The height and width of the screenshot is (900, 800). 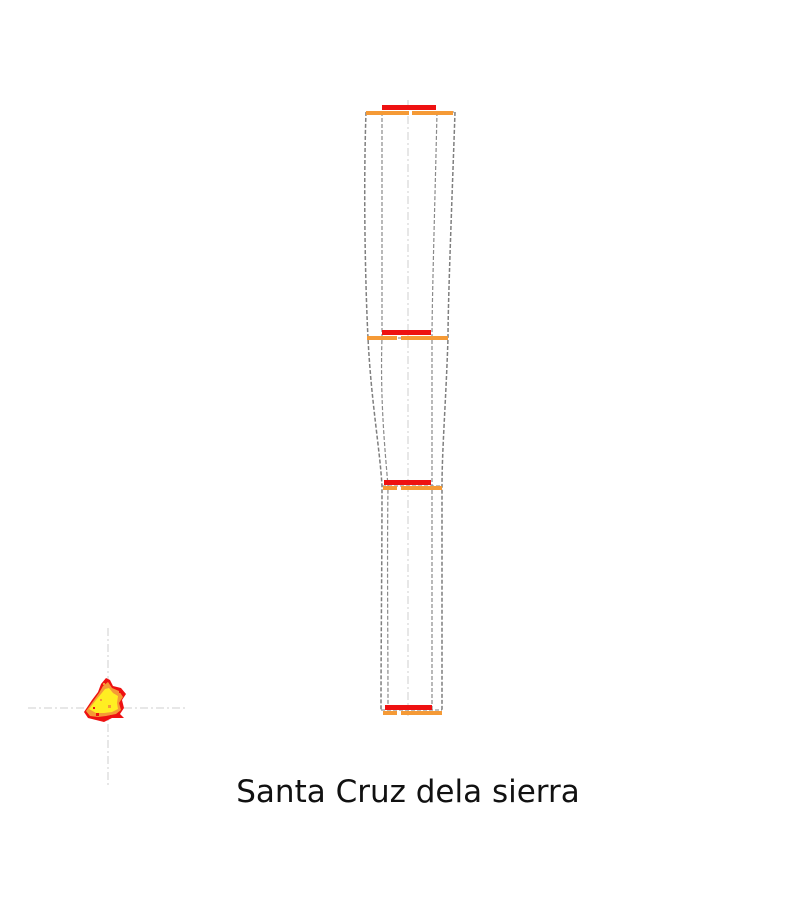 I want to click on level-3-orange-bar-left, so click(x=390, y=488).